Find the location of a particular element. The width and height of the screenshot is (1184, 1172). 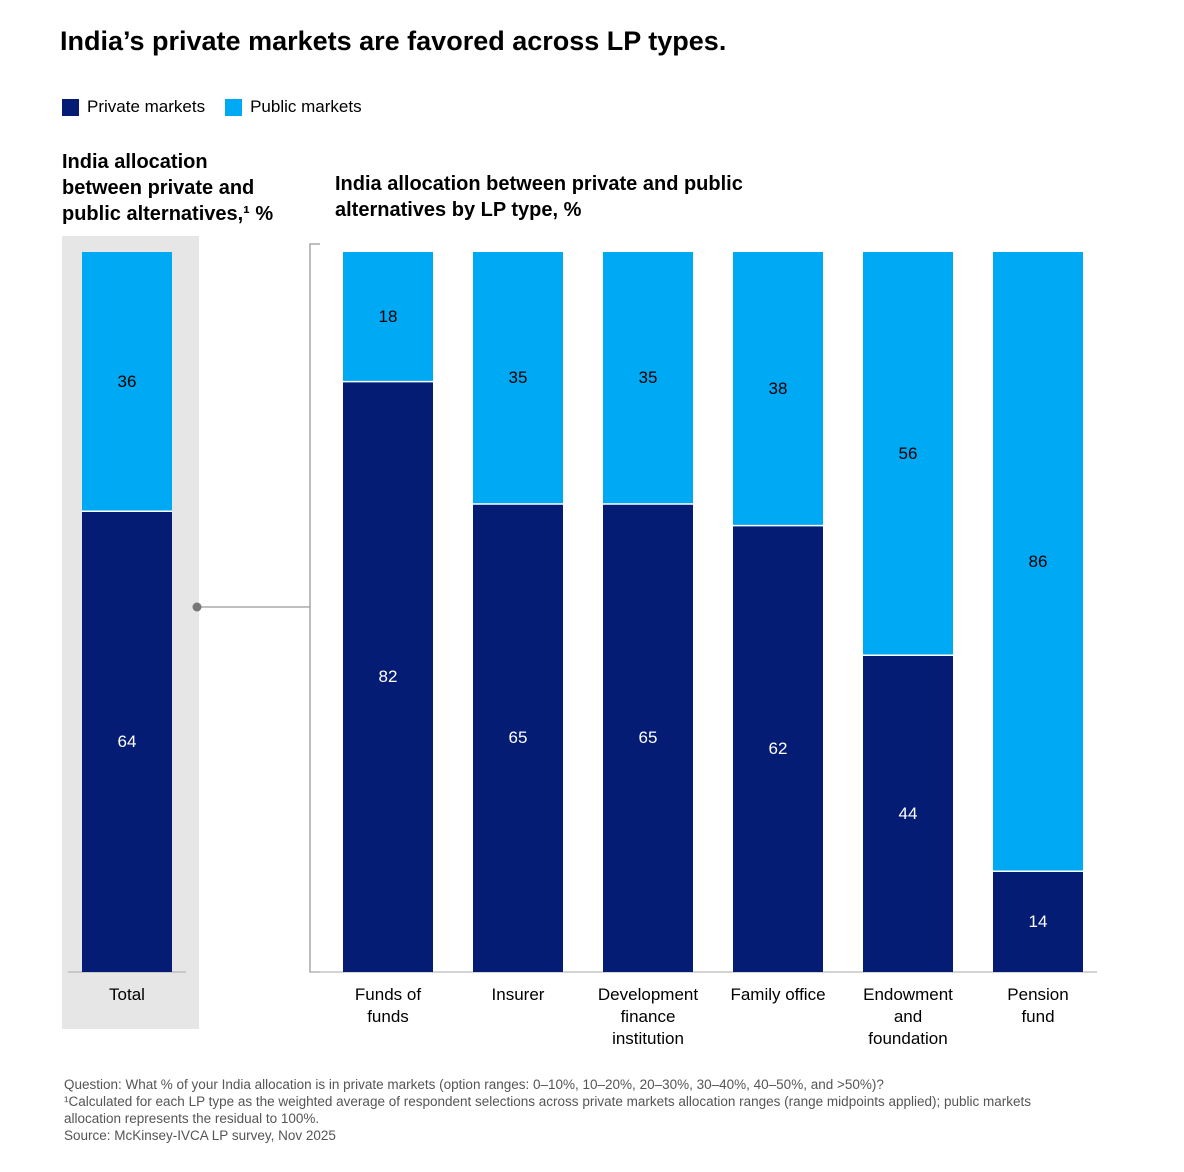

value-label: 38 is located at coordinates (778, 388).